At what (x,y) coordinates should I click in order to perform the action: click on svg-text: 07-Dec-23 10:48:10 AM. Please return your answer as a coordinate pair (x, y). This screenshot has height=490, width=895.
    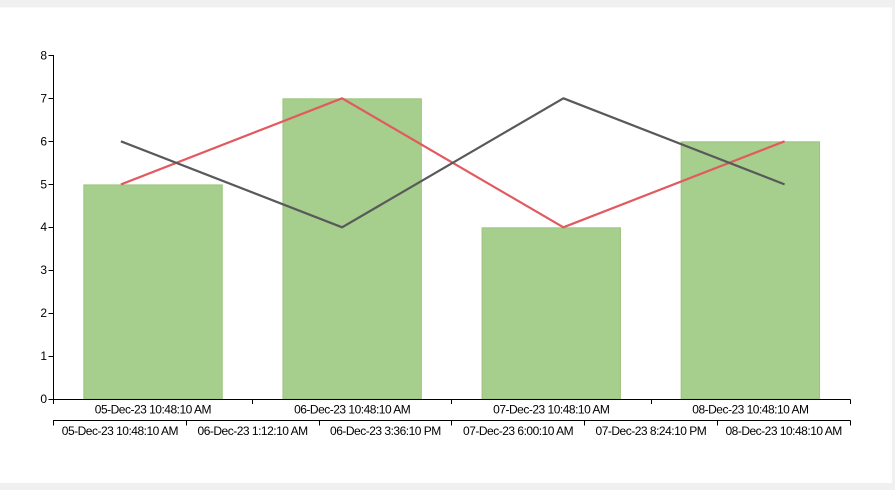
    Looking at the image, I should click on (551, 410).